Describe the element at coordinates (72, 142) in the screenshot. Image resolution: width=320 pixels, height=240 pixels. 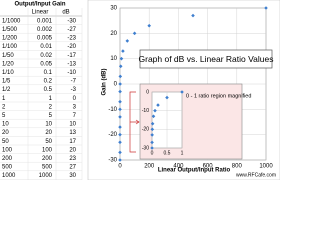
I see `table-cell: 17` at that location.